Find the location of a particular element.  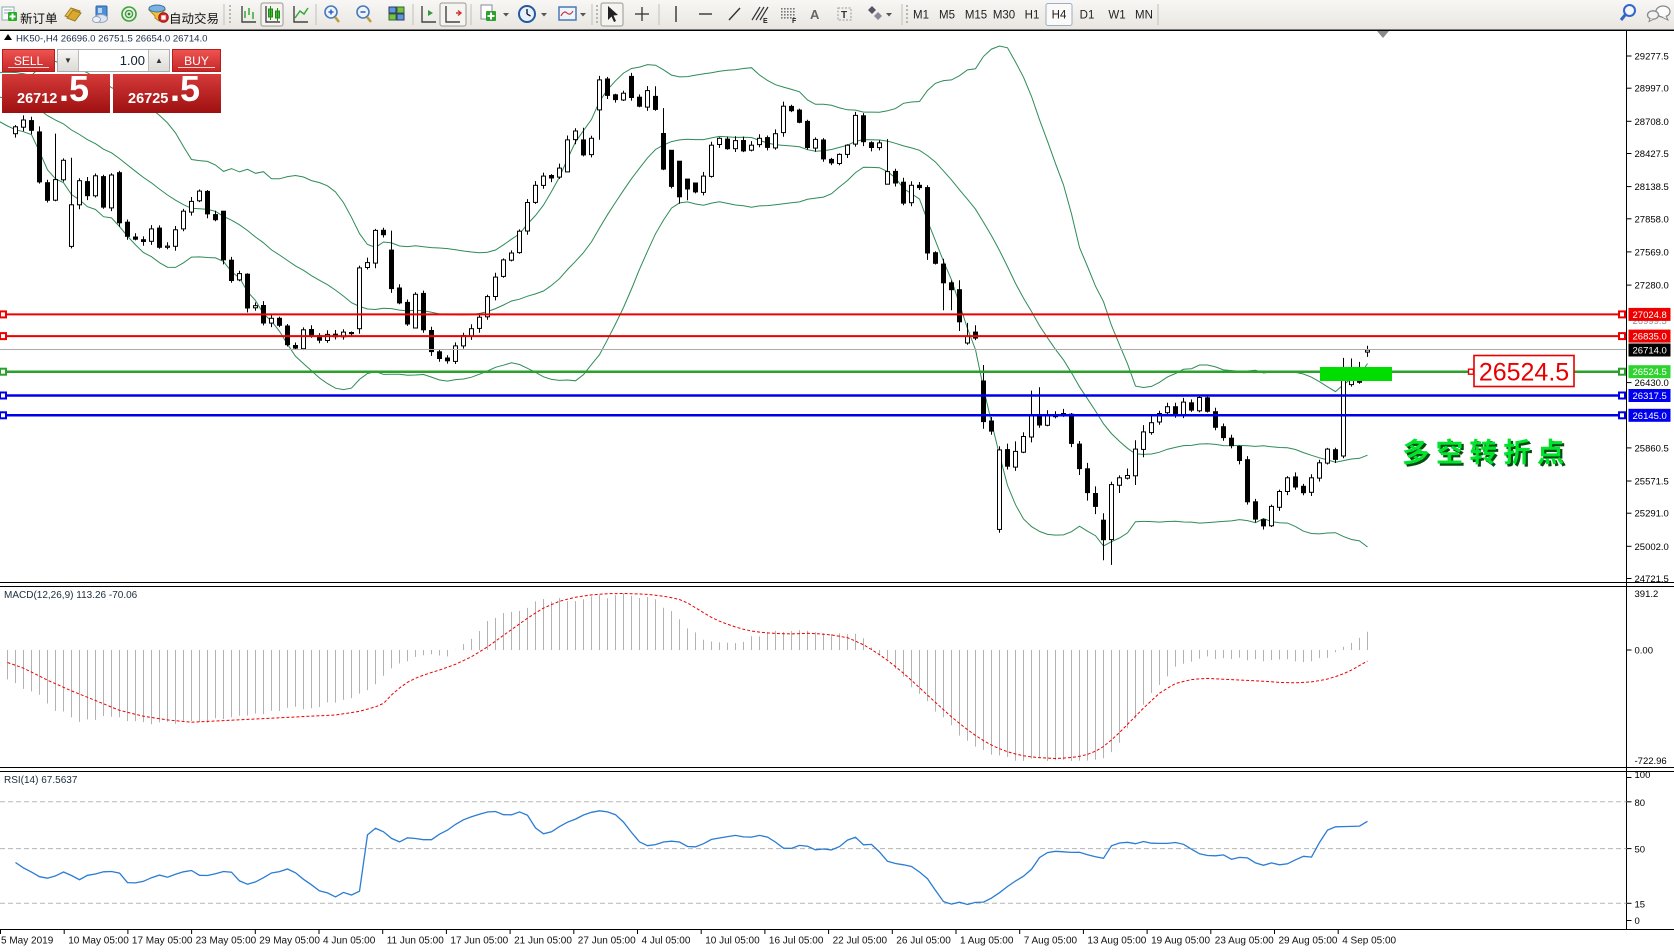

svg-text: RSI(14) 67.5637 is located at coordinates (41, 780).